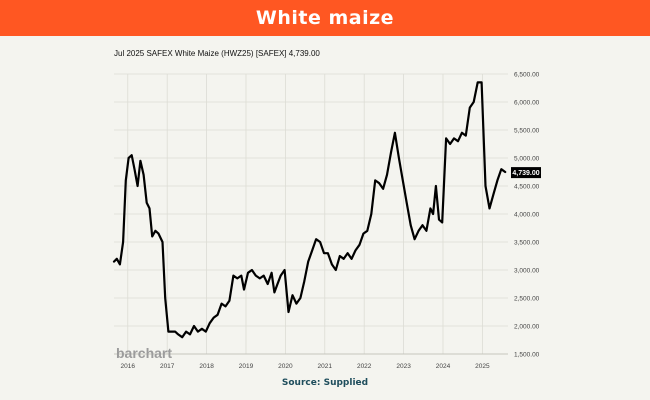 The height and width of the screenshot is (400, 650). I want to click on x-tick-label: 2019, so click(246, 366).